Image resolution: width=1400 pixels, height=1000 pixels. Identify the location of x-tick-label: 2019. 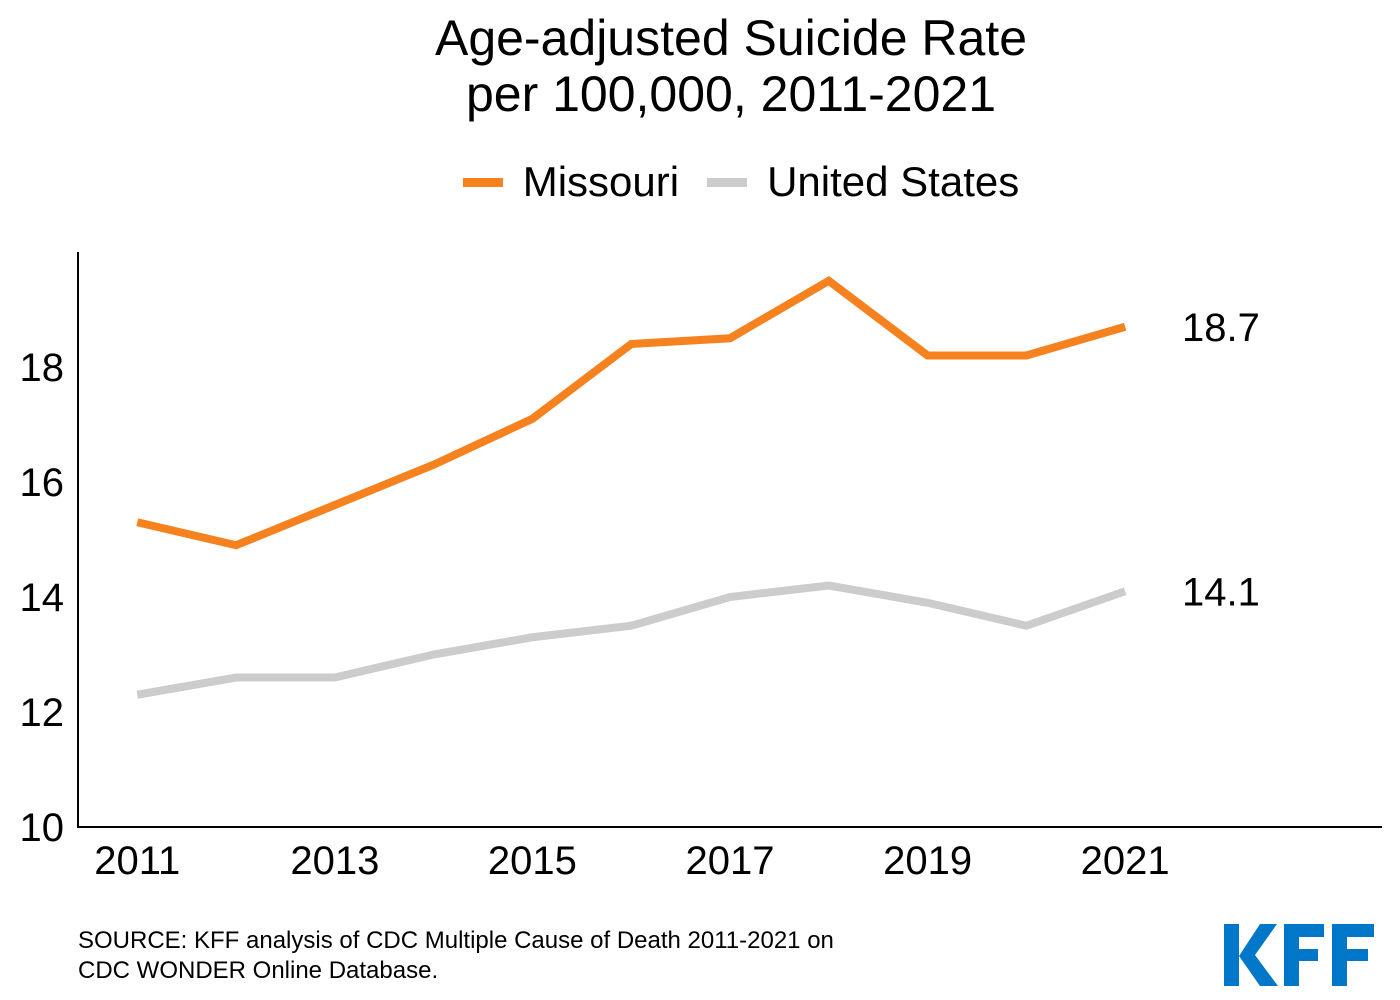
(927, 861).